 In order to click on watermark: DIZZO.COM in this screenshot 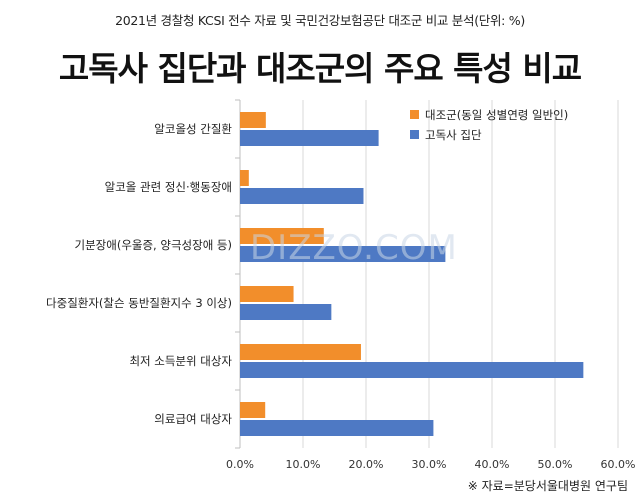, I will do `click(354, 248)`.